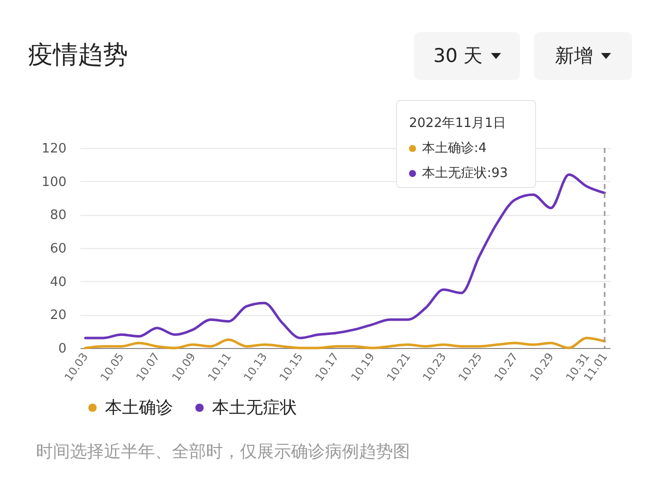 The image size is (660, 497). Describe the element at coordinates (454, 148) in the screenshot. I see `annotation: 本土确诊:4` at that location.